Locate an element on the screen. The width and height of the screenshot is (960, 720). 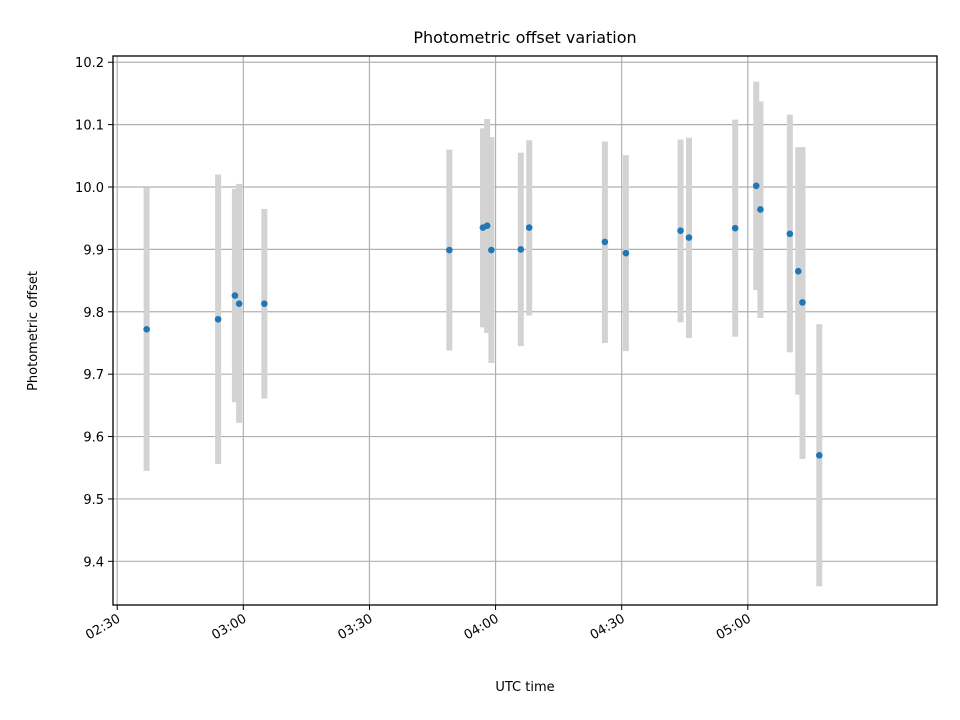
y-tick-label: 9.8 is located at coordinates (93, 313).